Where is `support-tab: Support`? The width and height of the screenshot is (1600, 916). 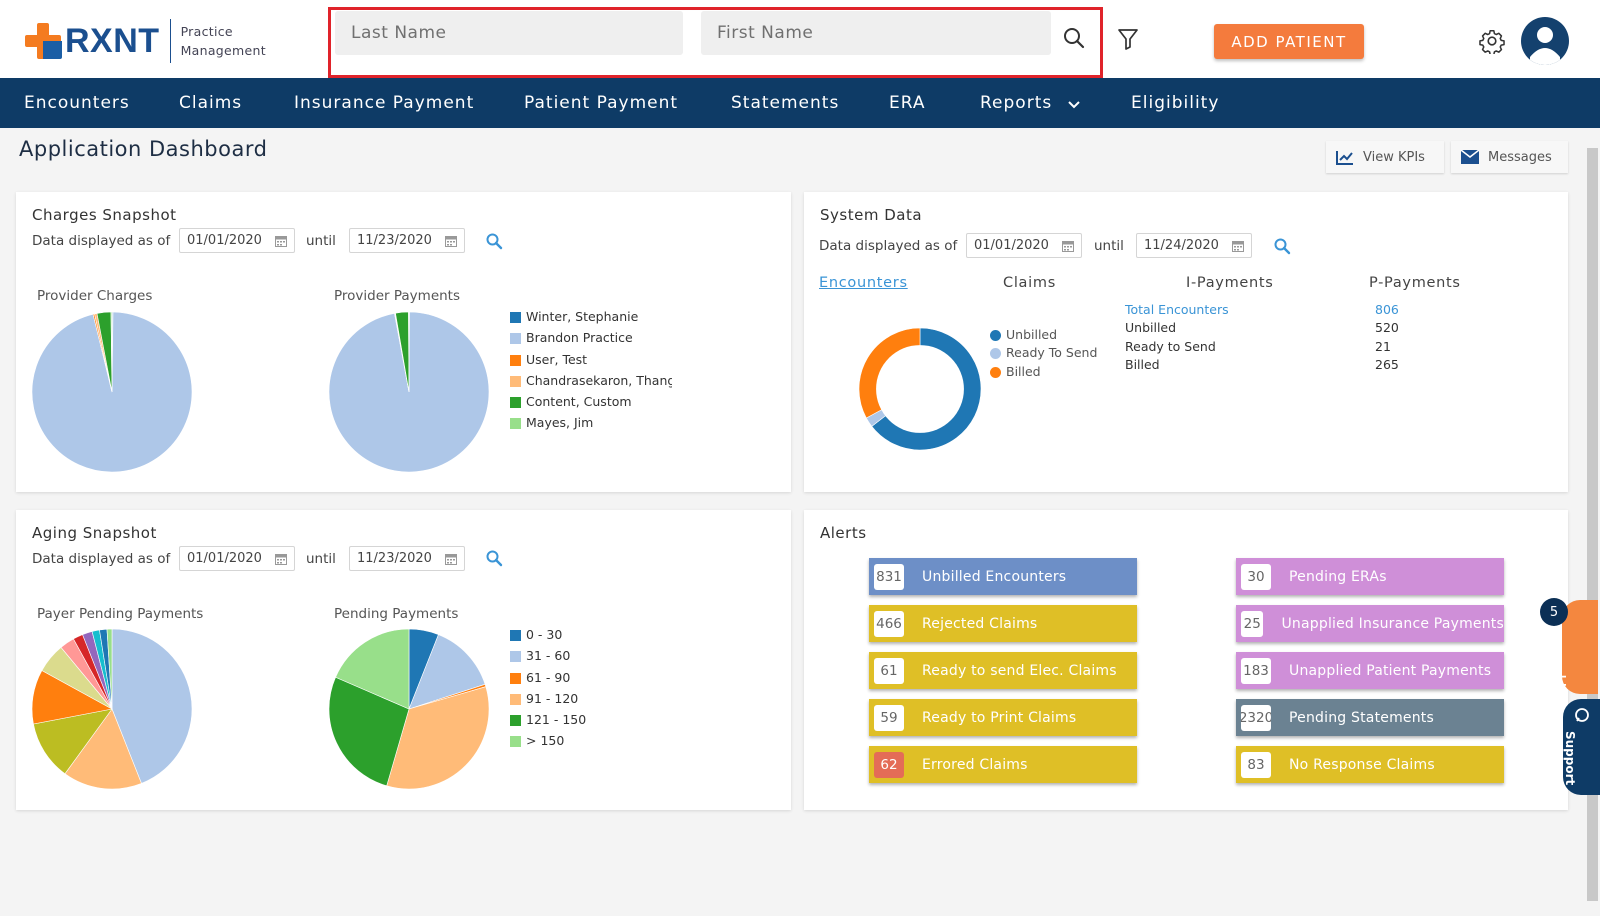 support-tab: Support is located at coordinates (1581, 747).